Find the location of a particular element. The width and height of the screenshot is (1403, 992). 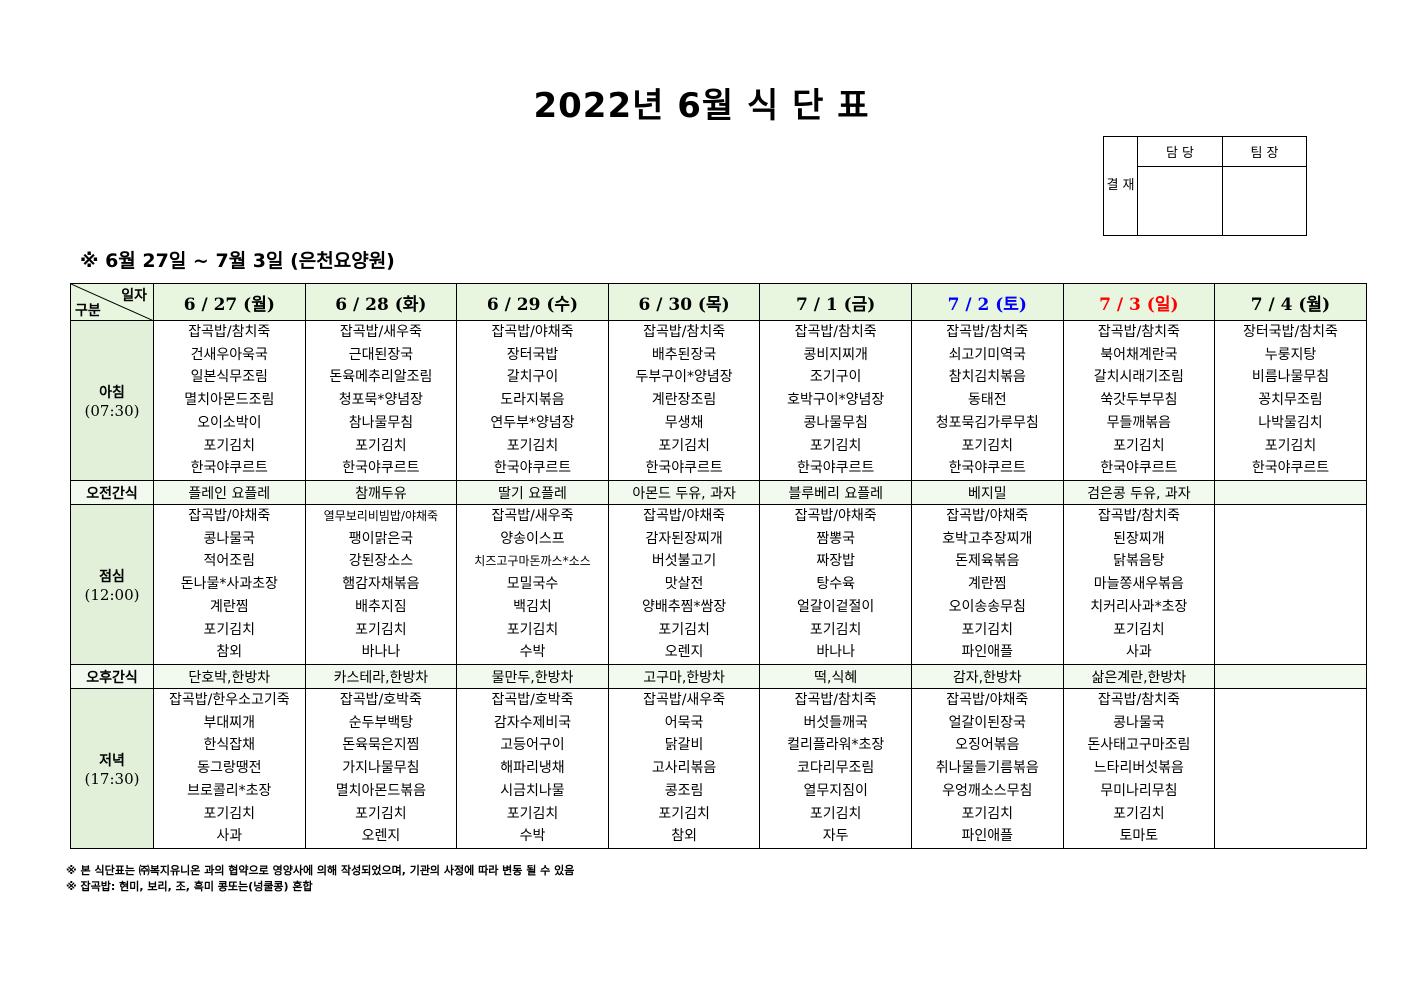

day-header: 7 / 1 (금) is located at coordinates (835, 302).